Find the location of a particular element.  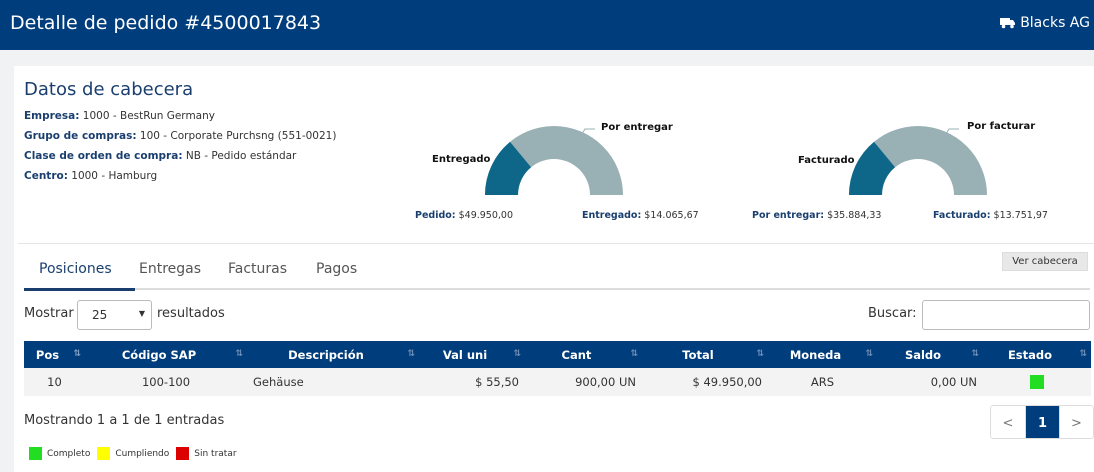

sort-desc-icon: ⇅ is located at coordinates (76, 354).